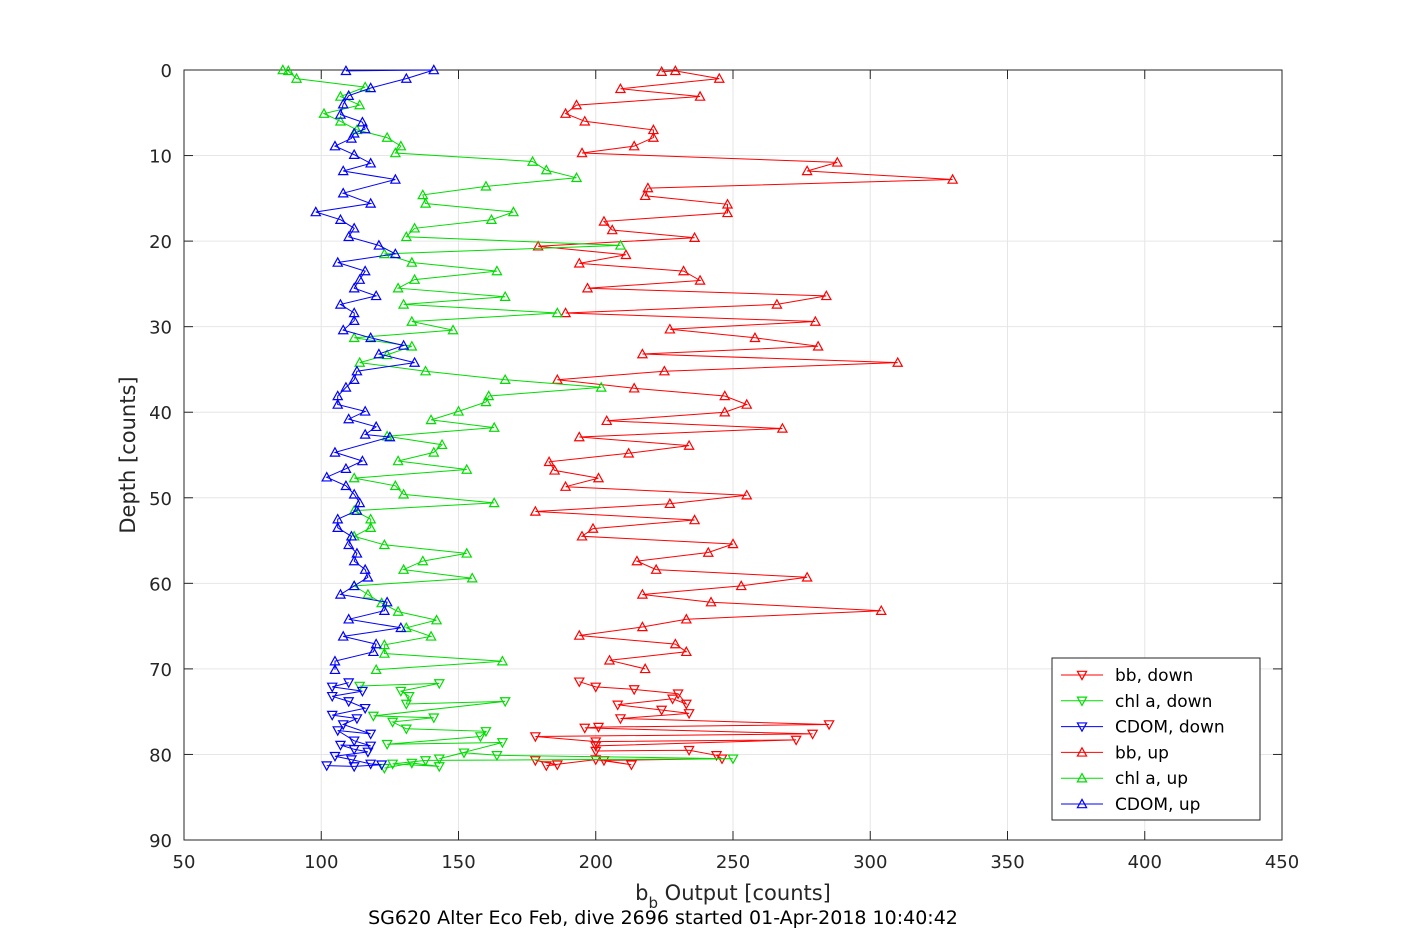  What do you see at coordinates (1082, 751) in the screenshot?
I see `legend-marker` at bounding box center [1082, 751].